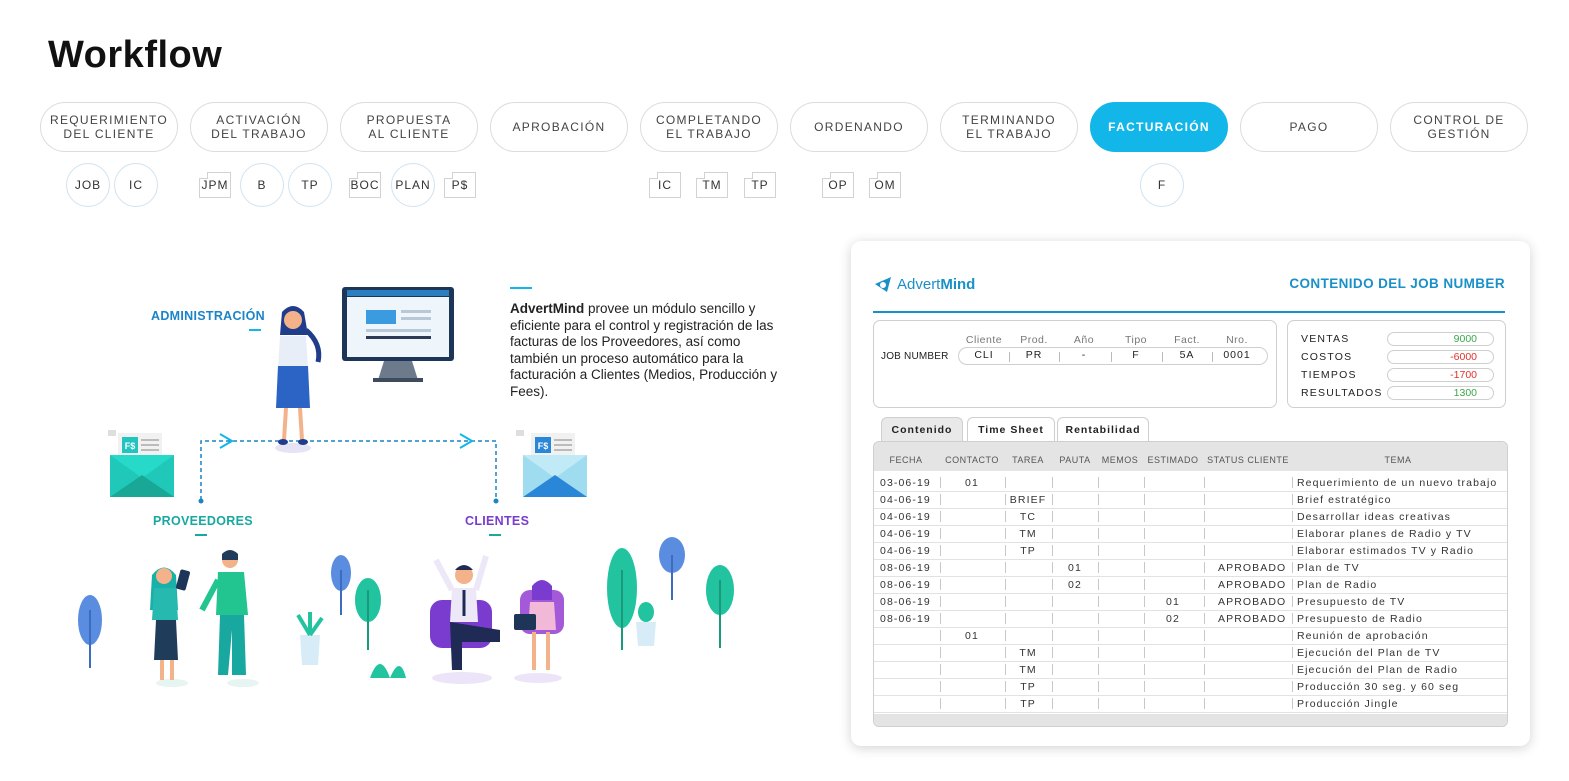  I want to click on cell-status: APROBADO, so click(1252, 619).